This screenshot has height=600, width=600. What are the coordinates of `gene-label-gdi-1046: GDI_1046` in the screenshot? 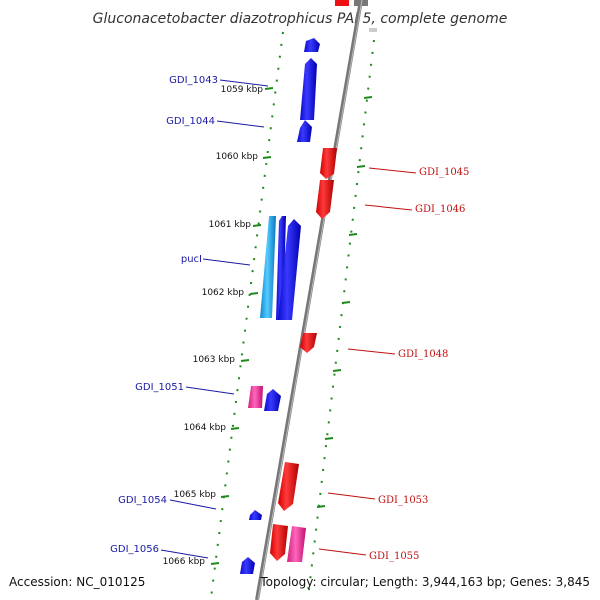 It's located at (440, 209).